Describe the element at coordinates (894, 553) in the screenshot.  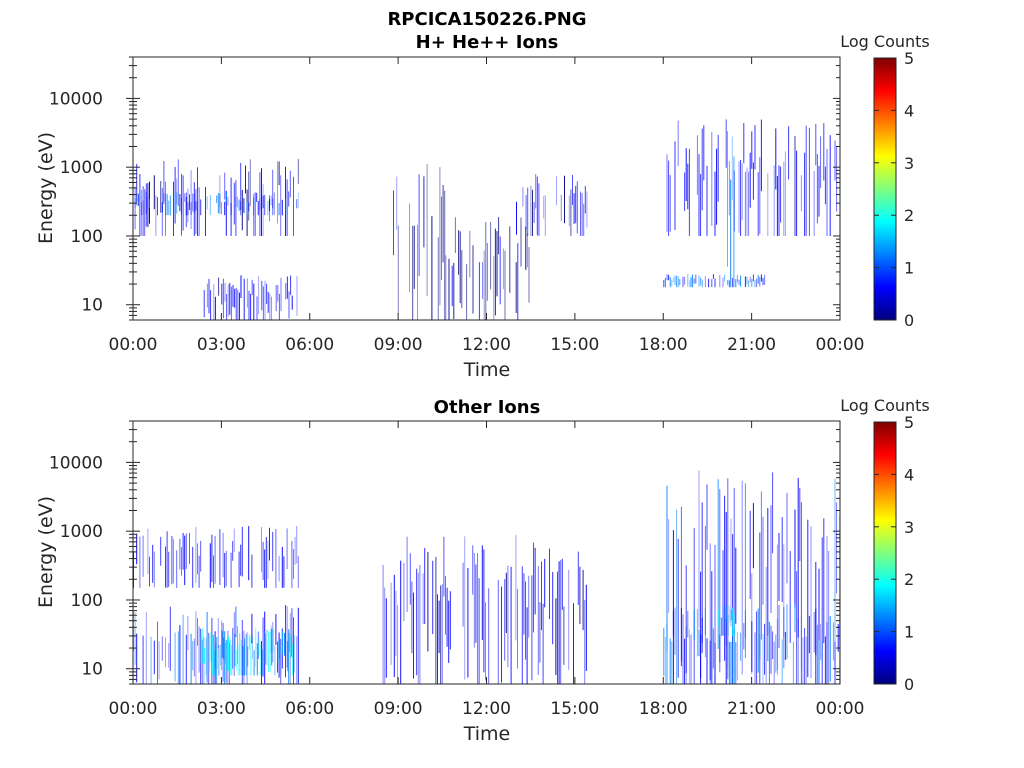
I see `colorbar-ticks: 0 1 2 3 4 5` at that location.